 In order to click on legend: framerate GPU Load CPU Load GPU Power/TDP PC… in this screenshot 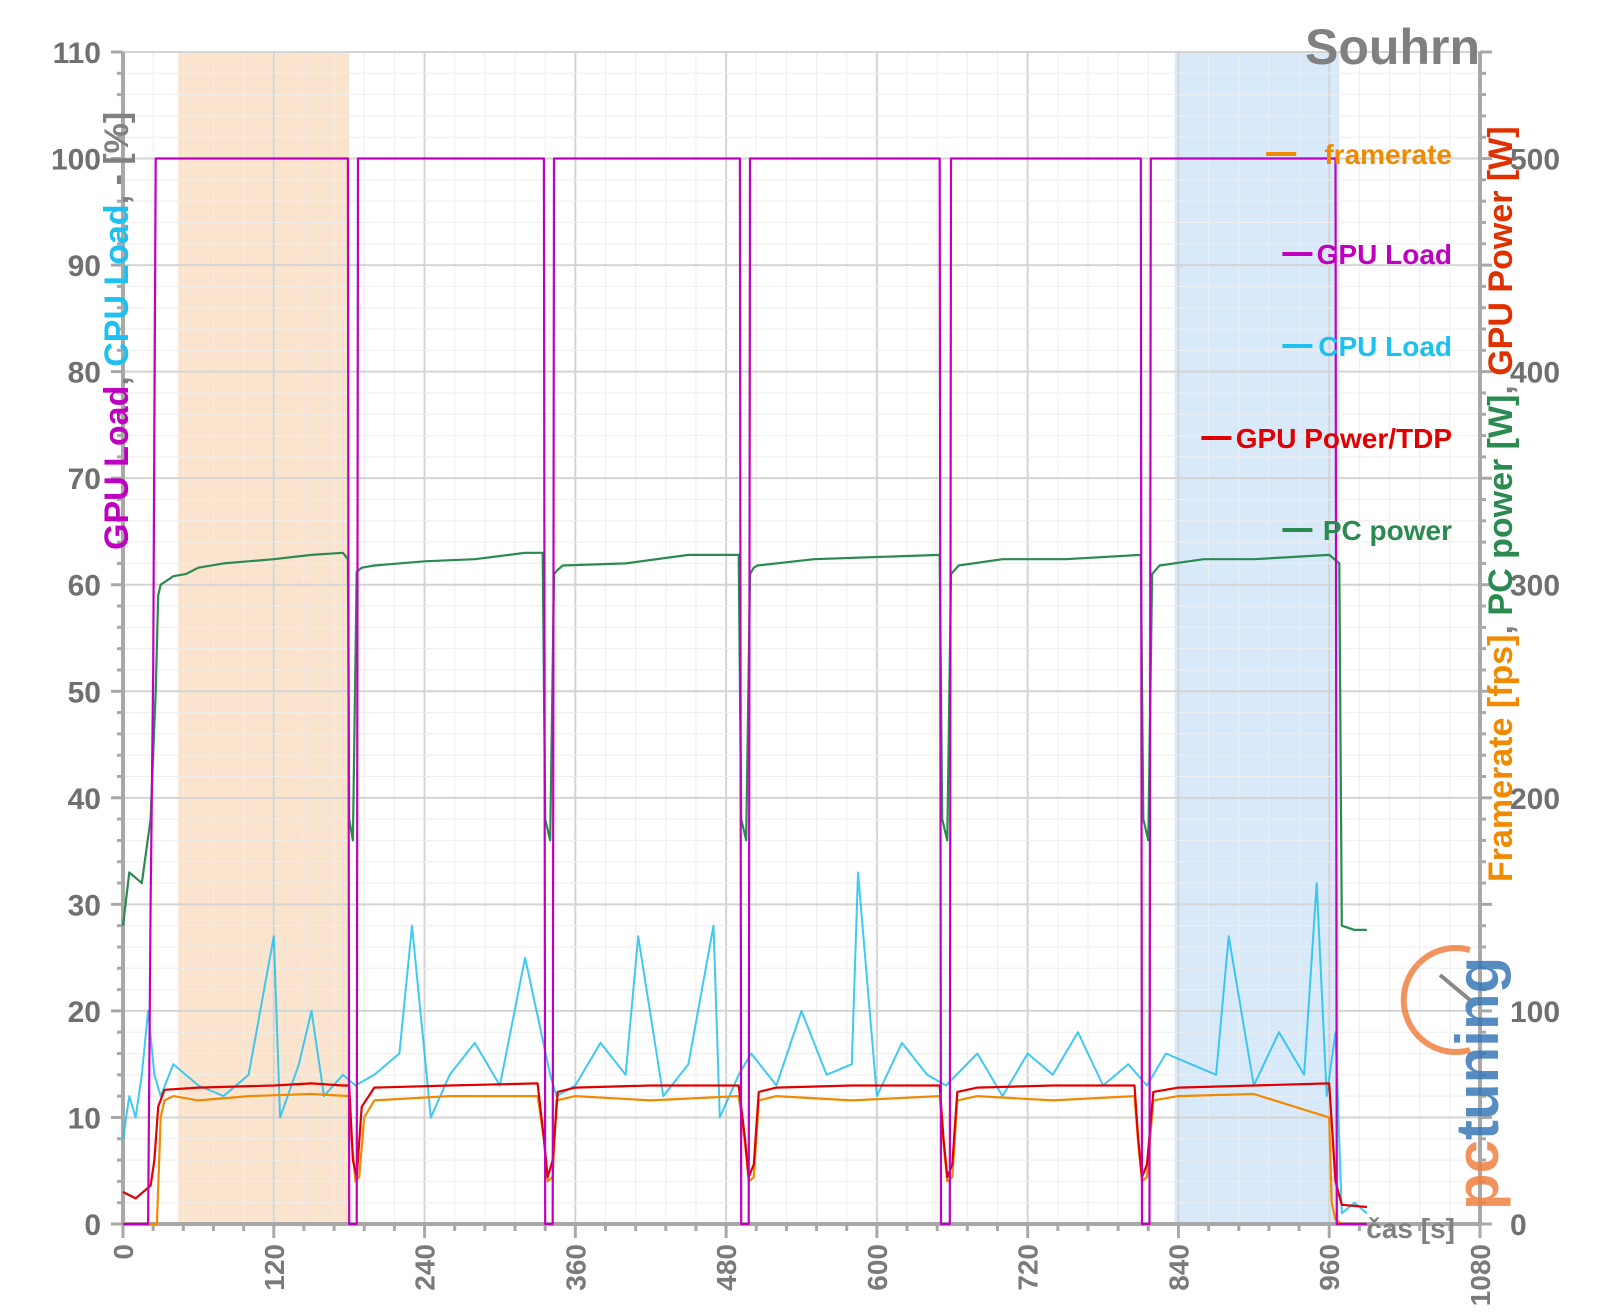, I will do `click(1326, 342)`.